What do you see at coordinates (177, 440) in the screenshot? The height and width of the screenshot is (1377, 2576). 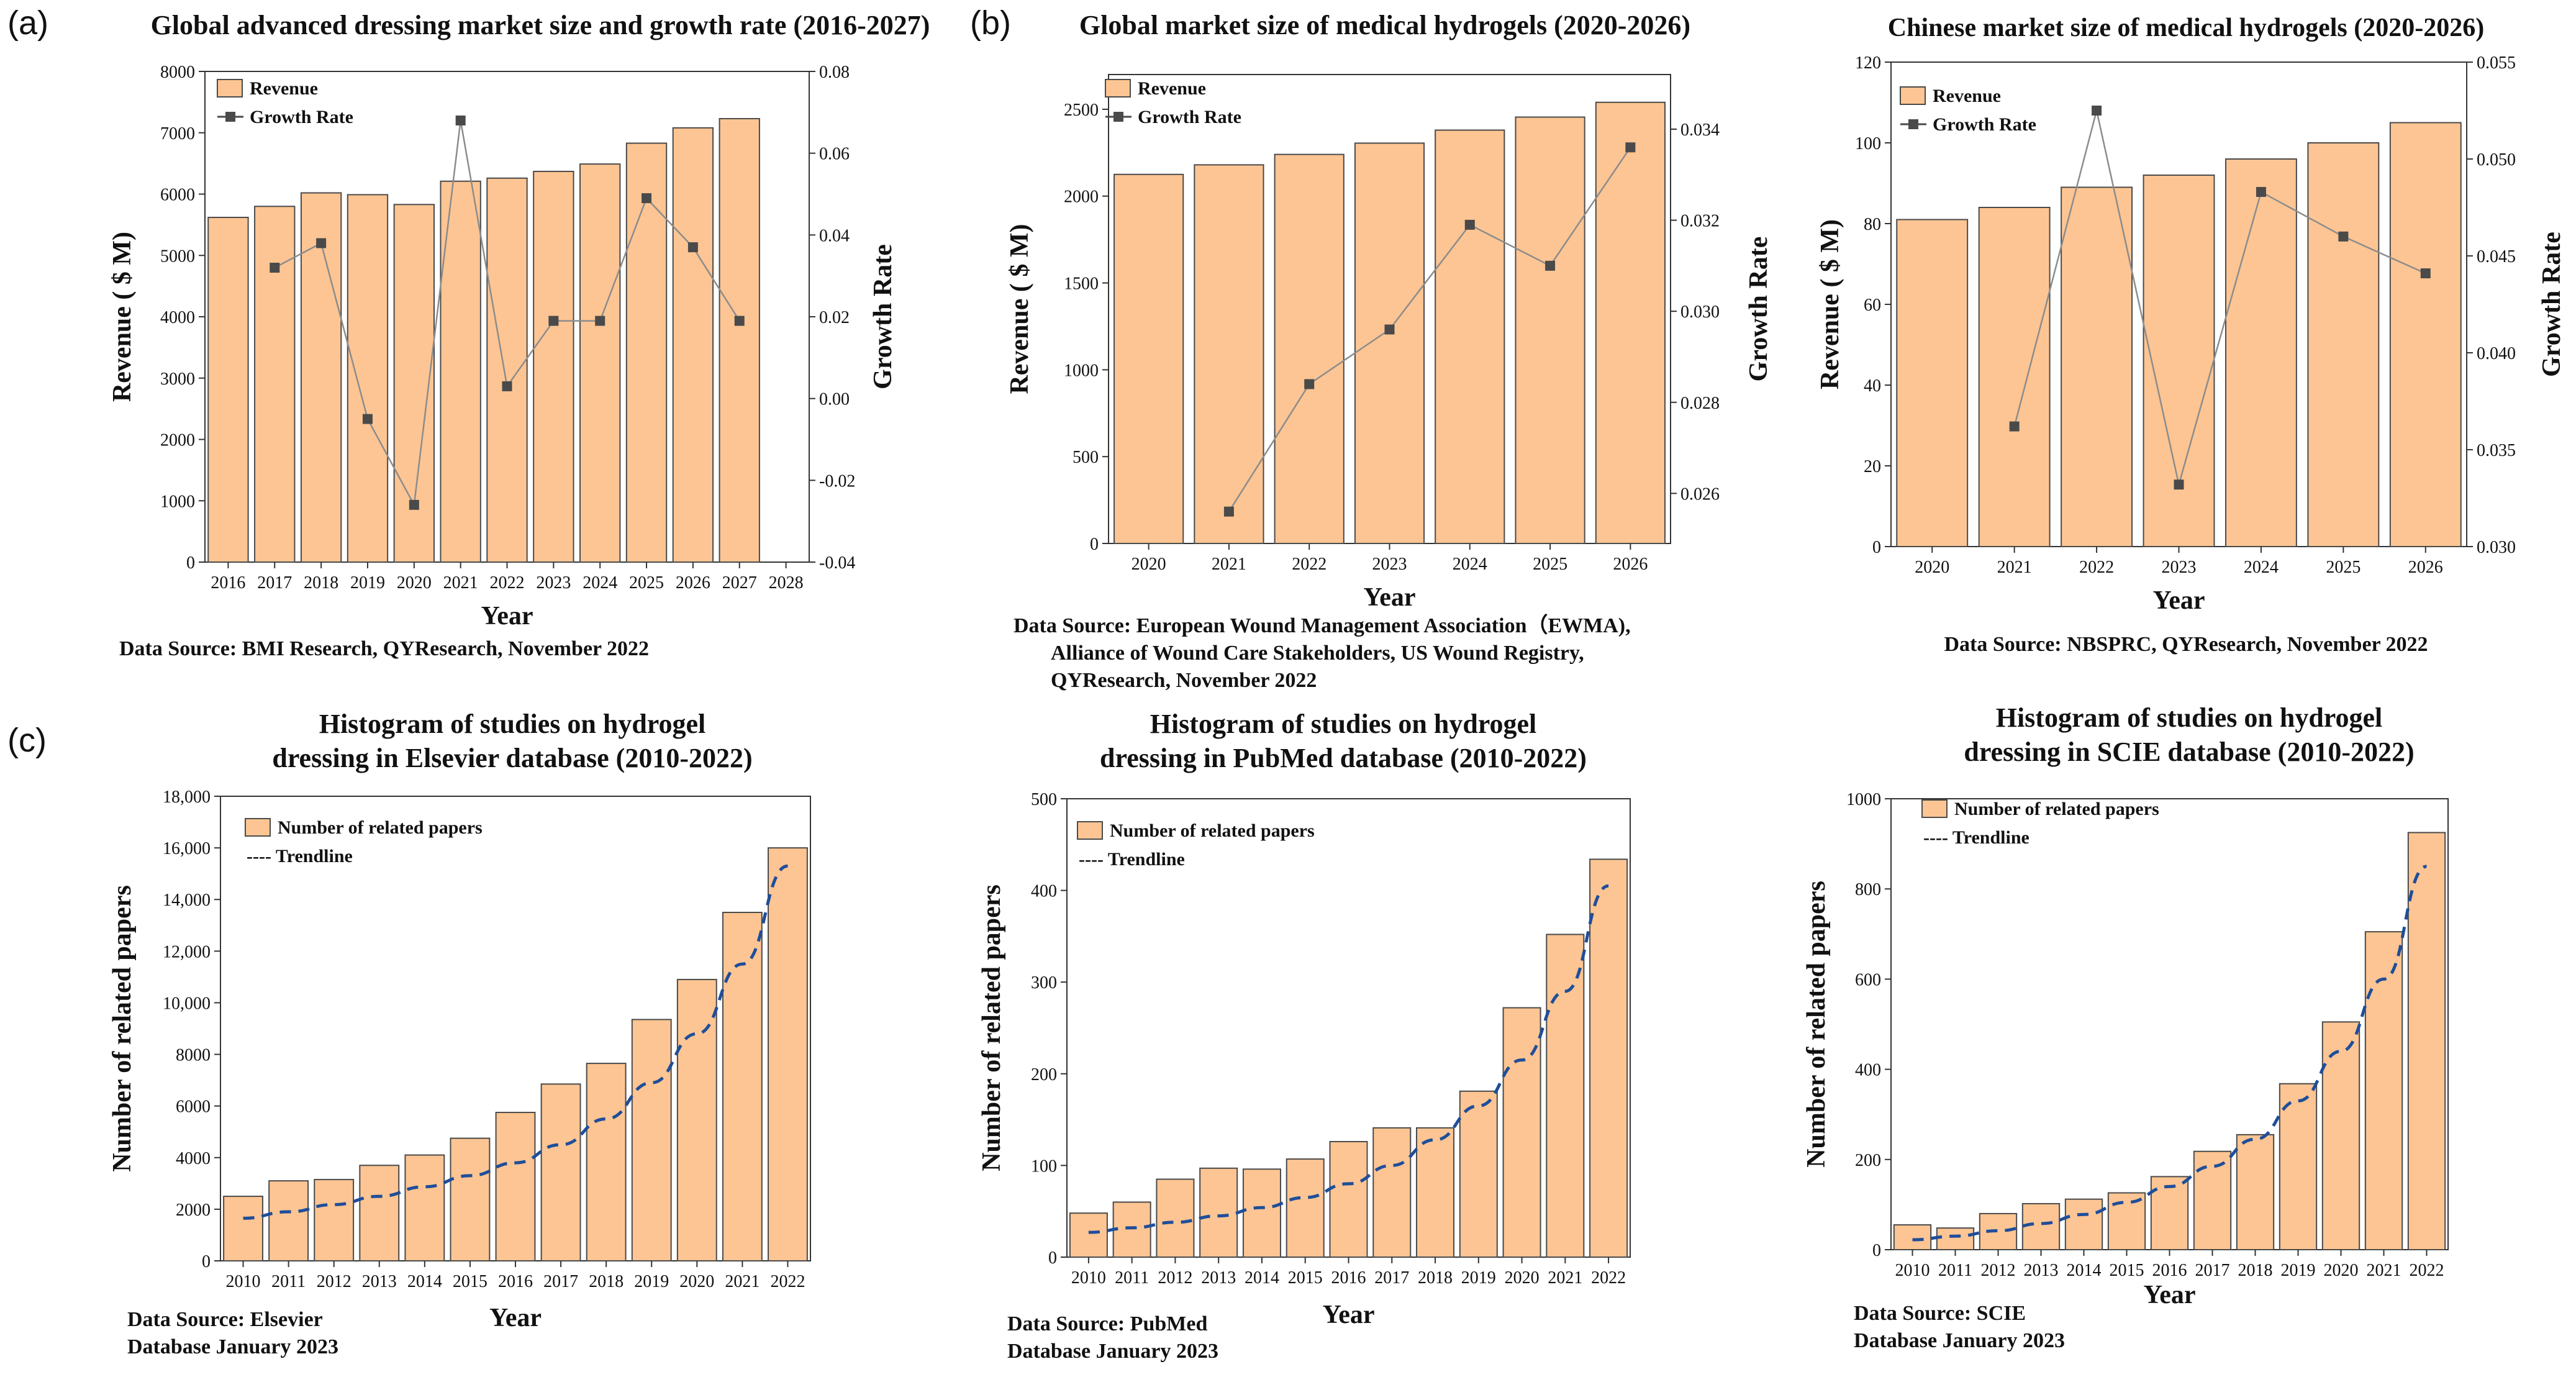 I see `y-tick-label: 2000` at bounding box center [177, 440].